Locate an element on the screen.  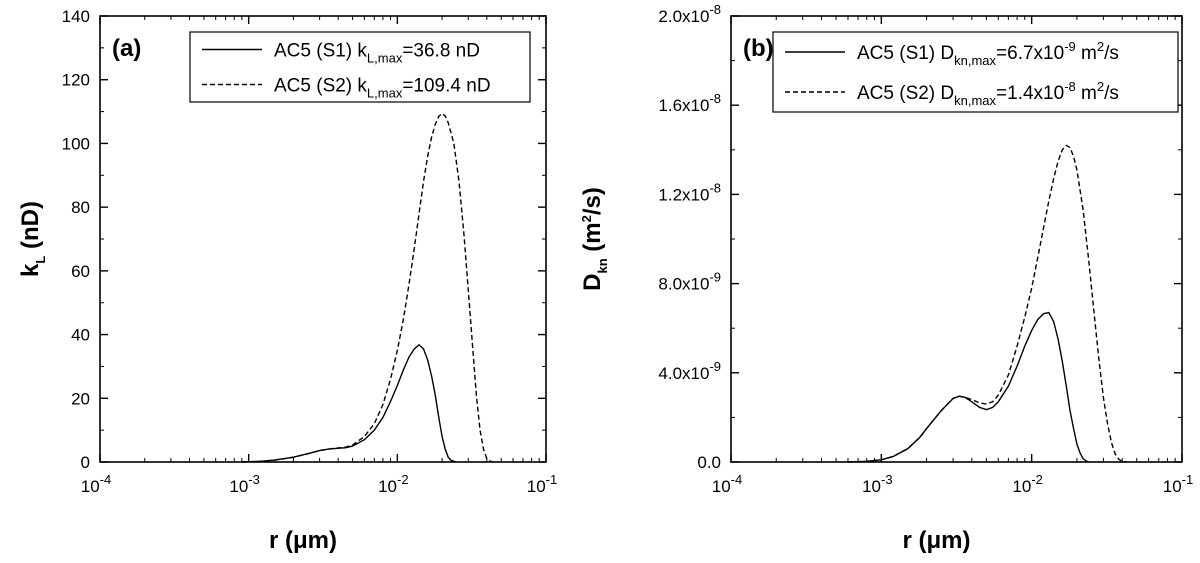
y-tick-label: 0.0 is located at coordinates (709, 462).